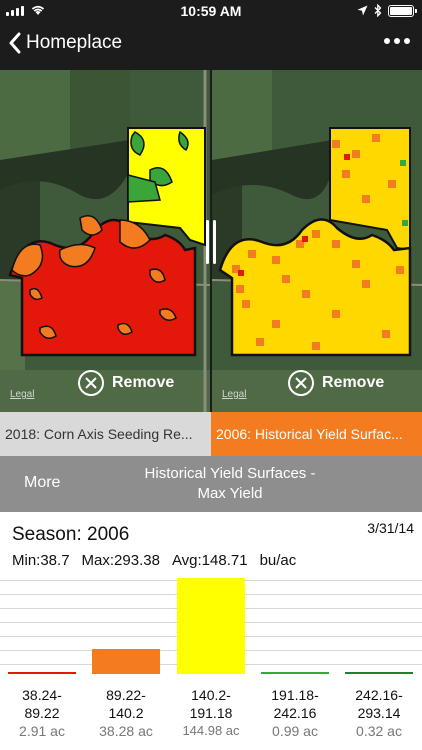  What do you see at coordinates (42, 482) in the screenshot?
I see `more-button: More` at bounding box center [42, 482].